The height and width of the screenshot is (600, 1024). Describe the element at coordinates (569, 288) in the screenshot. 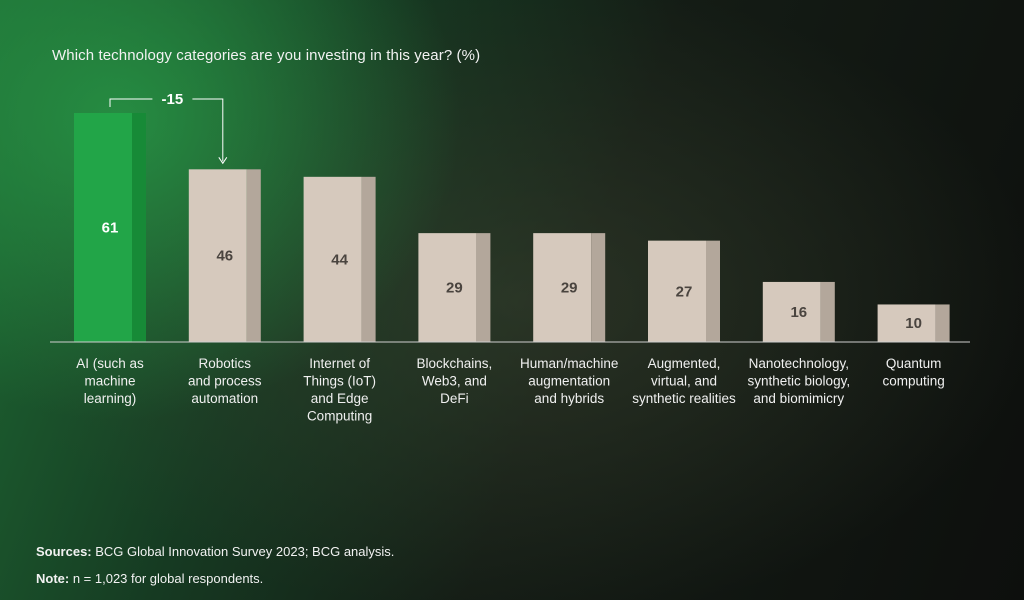

I see `bar-value-label-4: 29` at that location.